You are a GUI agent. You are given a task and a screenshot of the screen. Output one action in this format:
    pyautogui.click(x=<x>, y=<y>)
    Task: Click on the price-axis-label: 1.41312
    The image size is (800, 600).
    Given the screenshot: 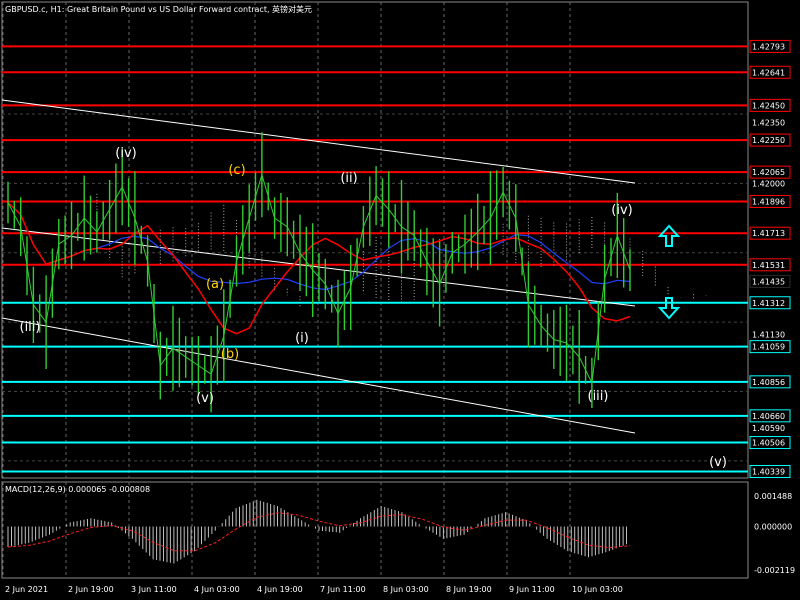 What is the action you would take?
    pyautogui.click(x=768, y=303)
    